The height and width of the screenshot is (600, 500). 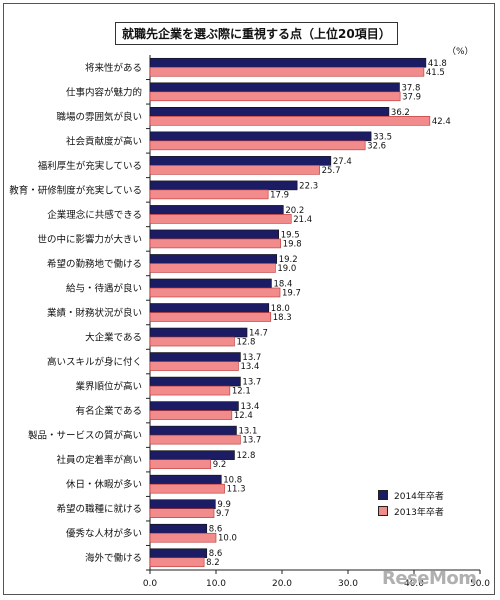 What do you see at coordinates (460, 52) in the screenshot?
I see `unit-label: （%）` at bounding box center [460, 52].